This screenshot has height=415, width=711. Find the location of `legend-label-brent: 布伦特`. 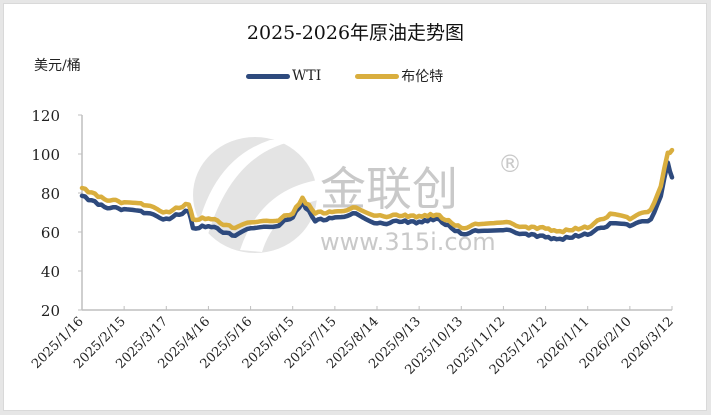

legend-label-brent: 布伦特 is located at coordinates (422, 77).